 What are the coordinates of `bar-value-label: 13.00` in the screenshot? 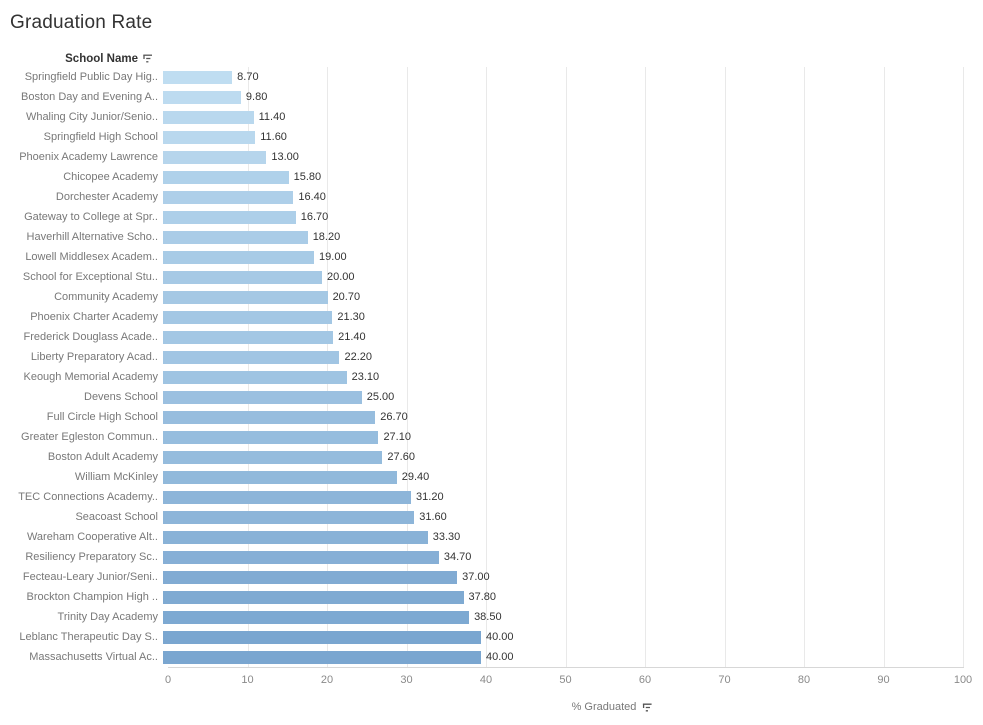 It's located at (285, 157).